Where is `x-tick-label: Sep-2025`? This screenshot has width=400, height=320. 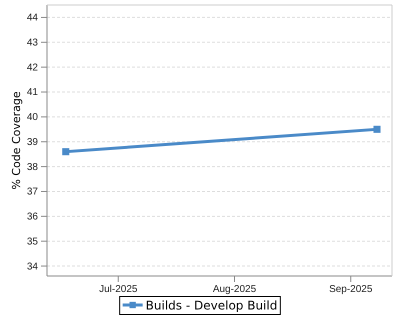
x-tick-label: Sep-2025 is located at coordinates (351, 290).